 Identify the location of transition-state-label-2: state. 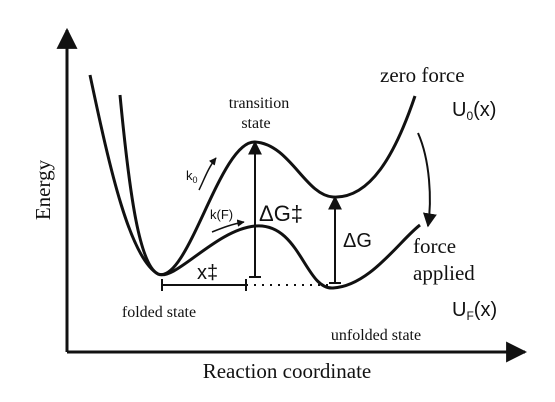
(255, 123).